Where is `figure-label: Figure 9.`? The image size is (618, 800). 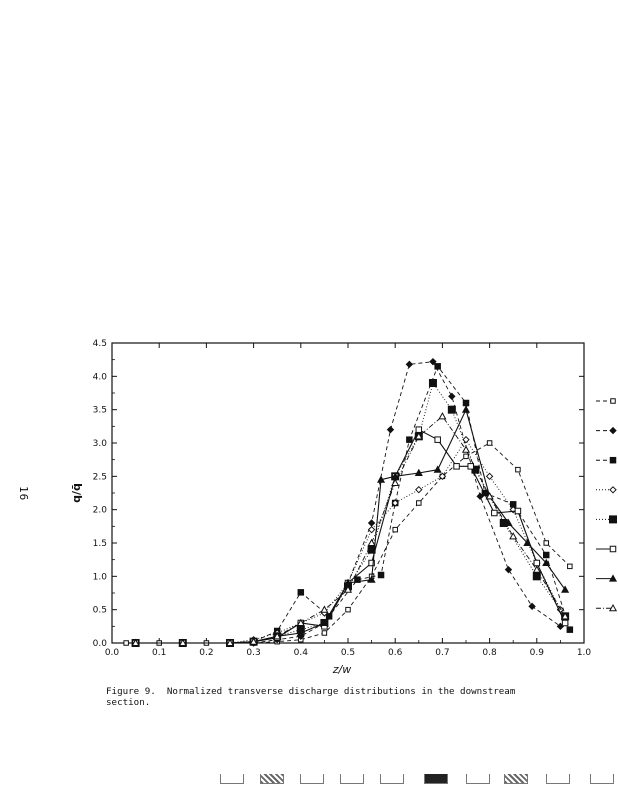
figure-label: Figure 9. is located at coordinates (131, 691).